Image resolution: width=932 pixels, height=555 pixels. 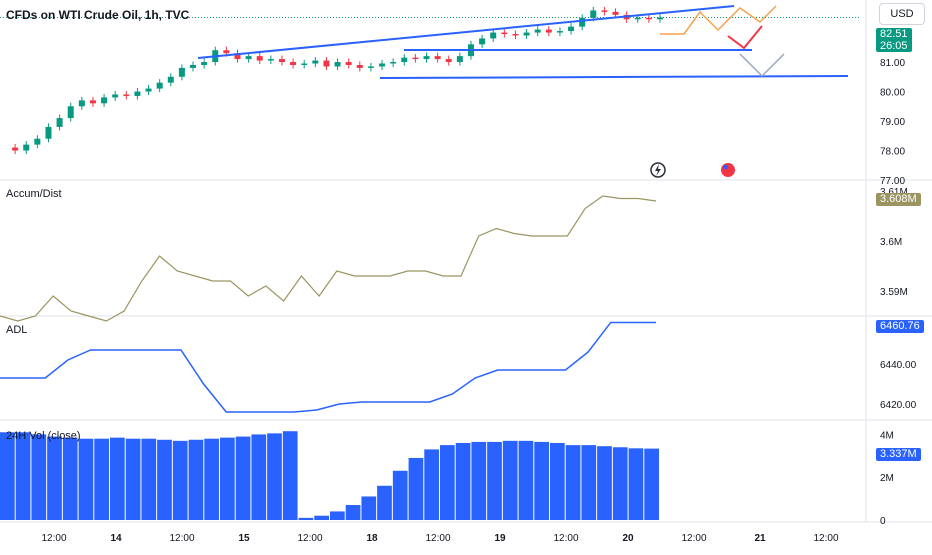 What do you see at coordinates (887, 435) in the screenshot?
I see `volume-tick-label: 4M` at bounding box center [887, 435].